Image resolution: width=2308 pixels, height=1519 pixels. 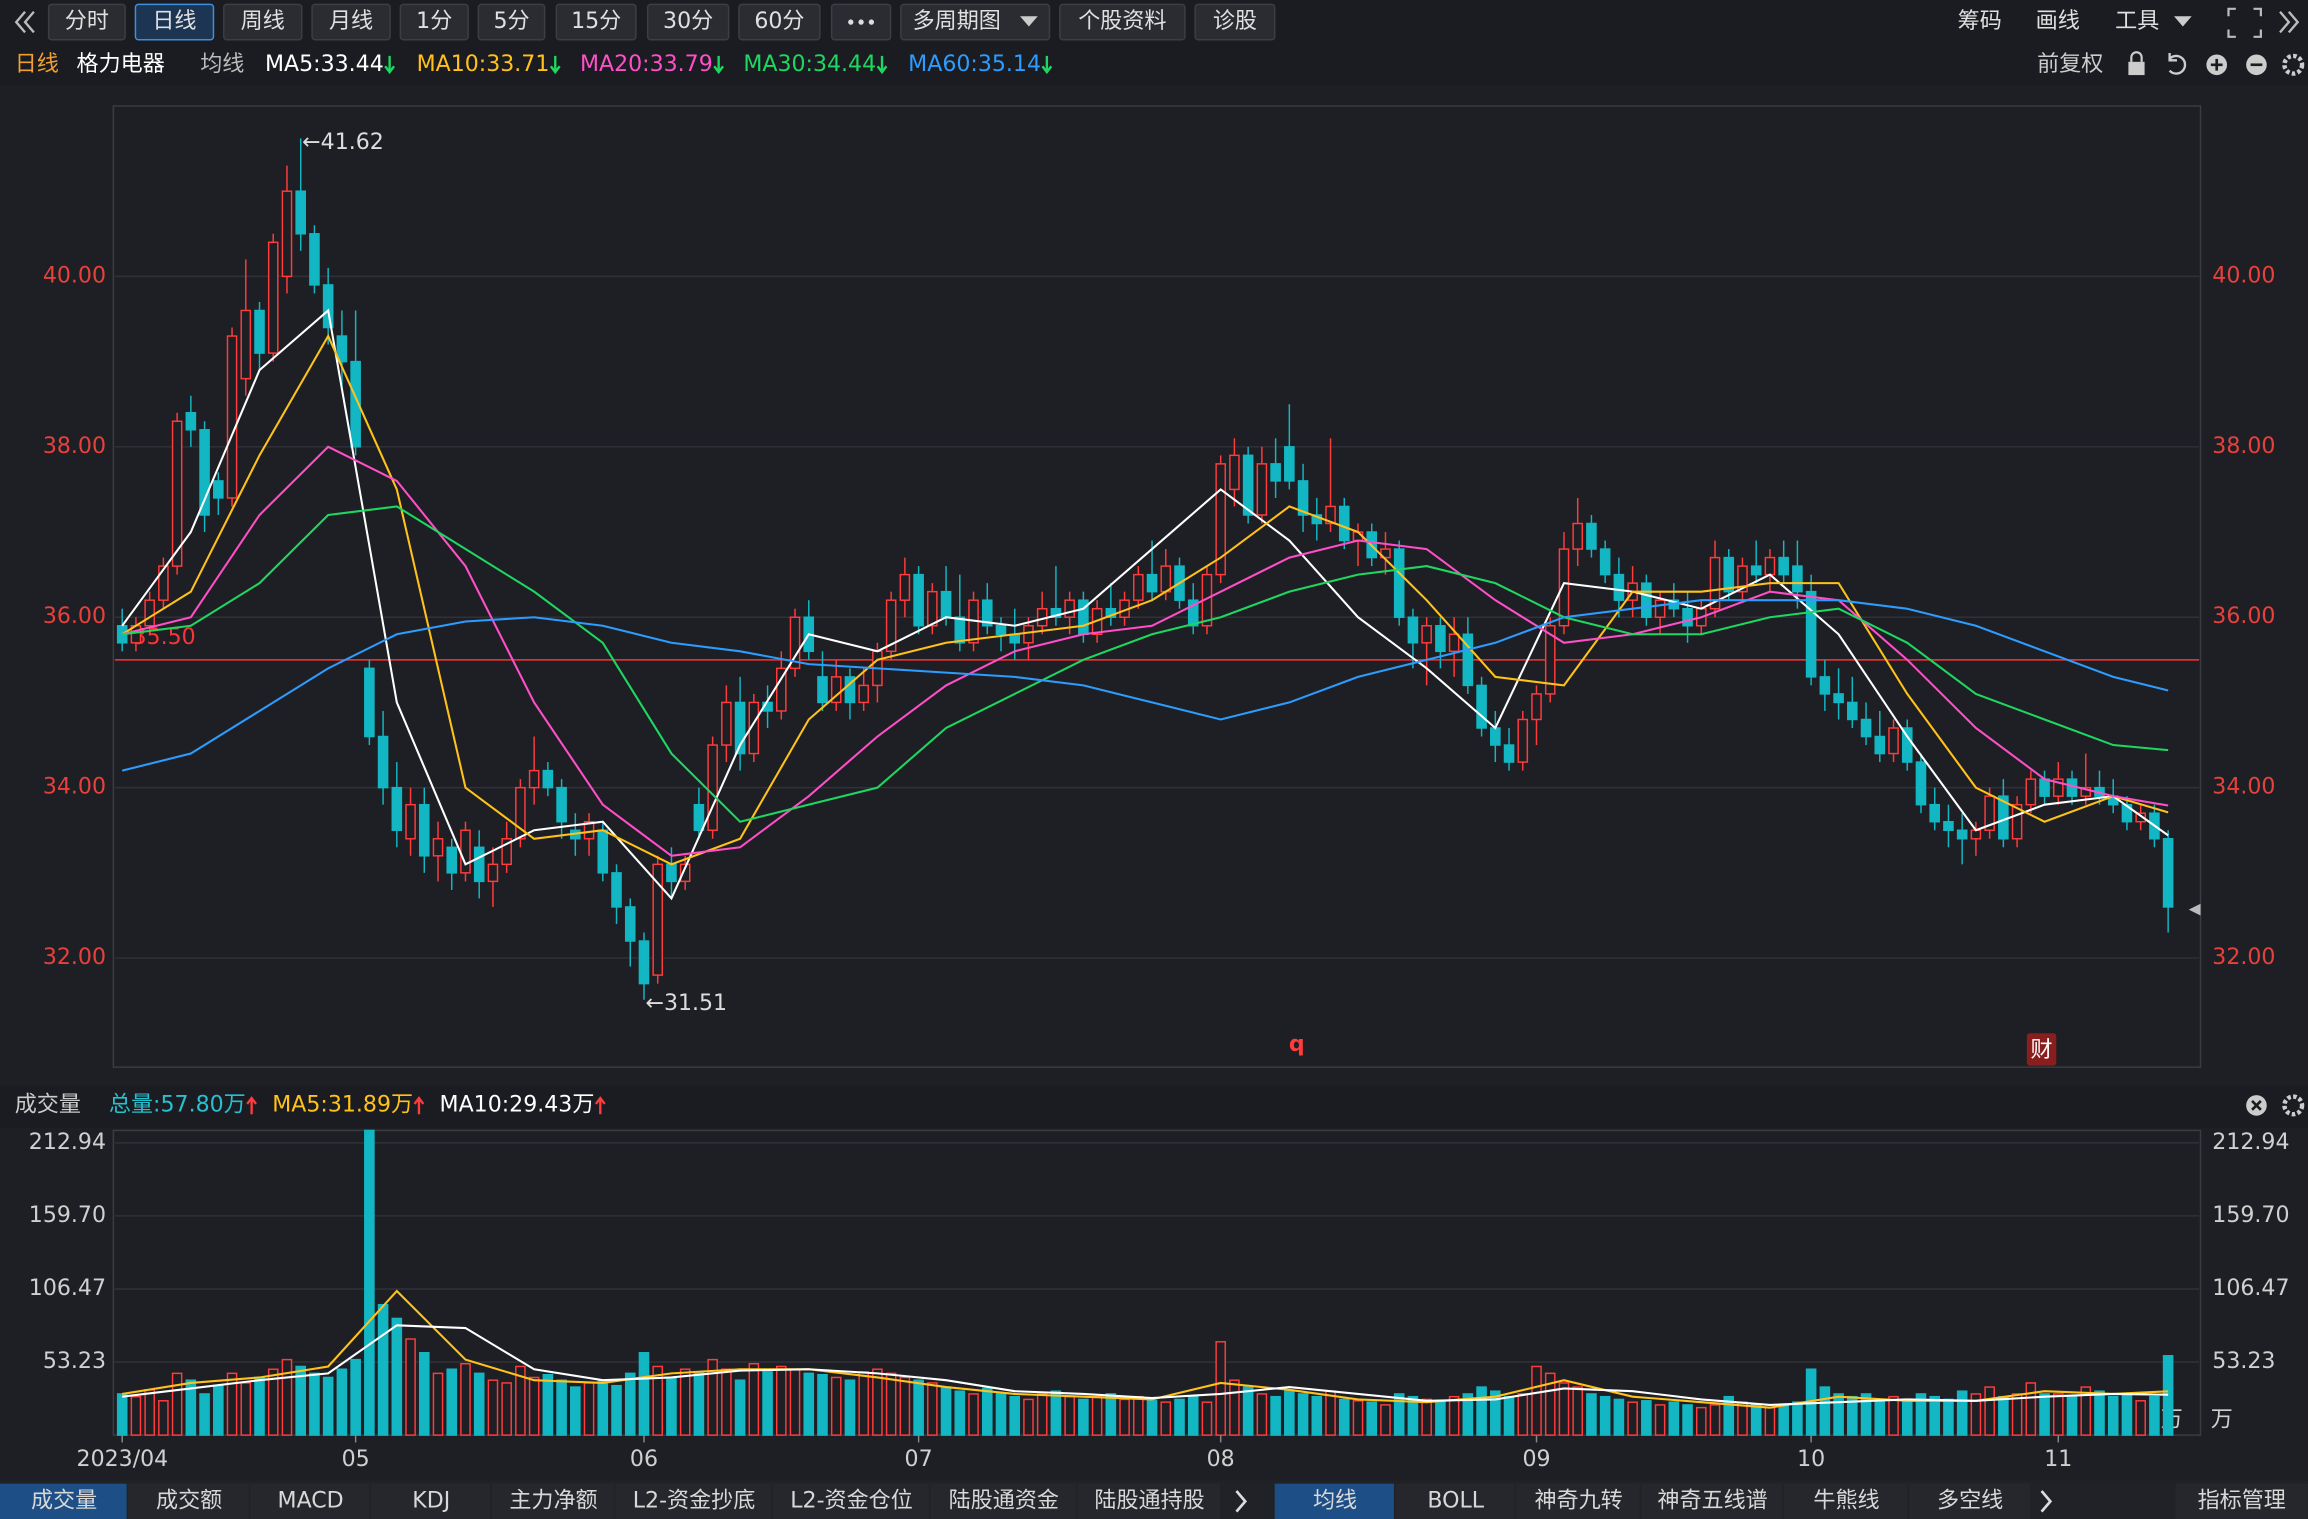 I want to click on tab-label: 成交量, so click(x=64, y=1500).